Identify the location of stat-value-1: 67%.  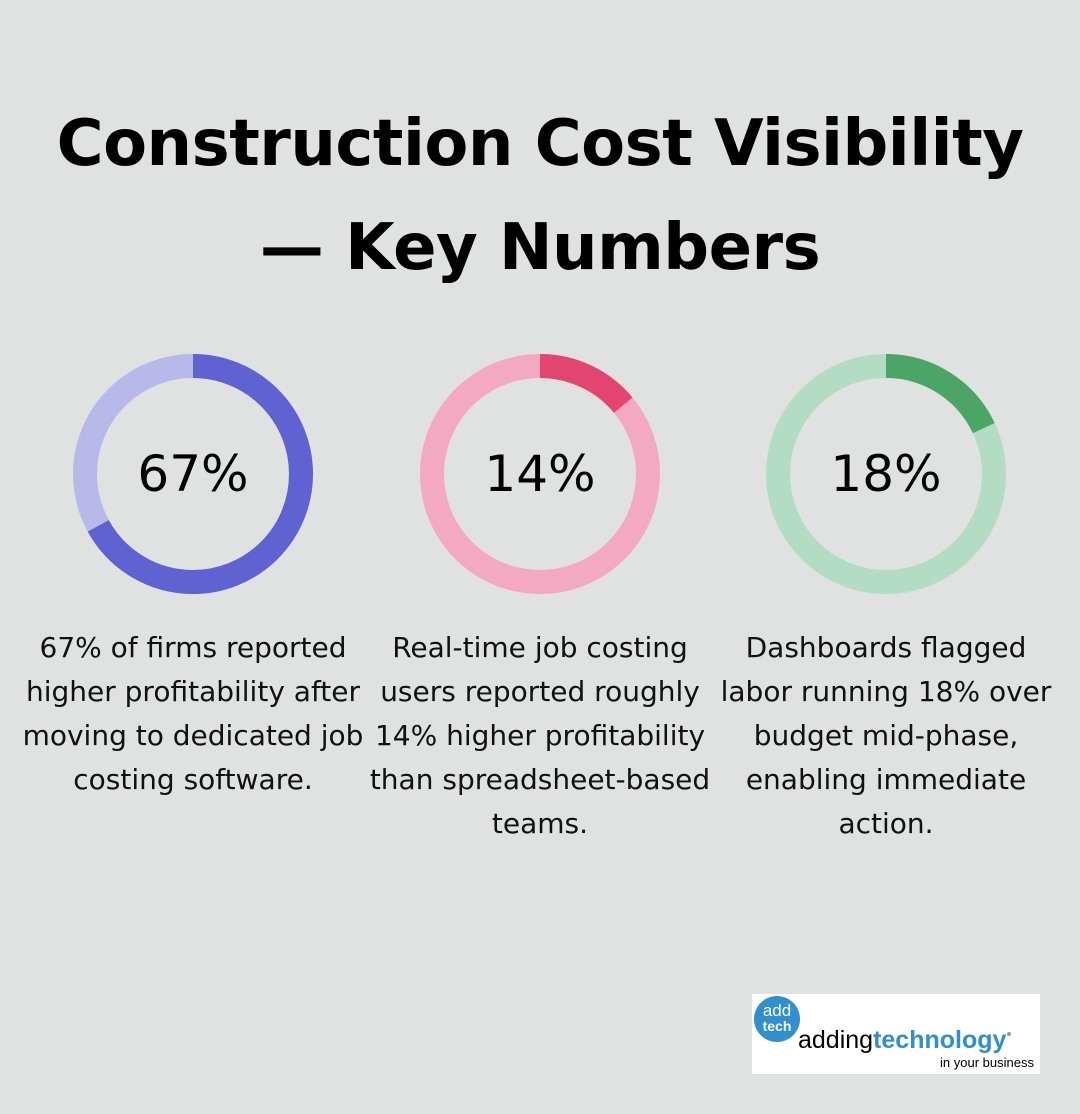
(193, 474).